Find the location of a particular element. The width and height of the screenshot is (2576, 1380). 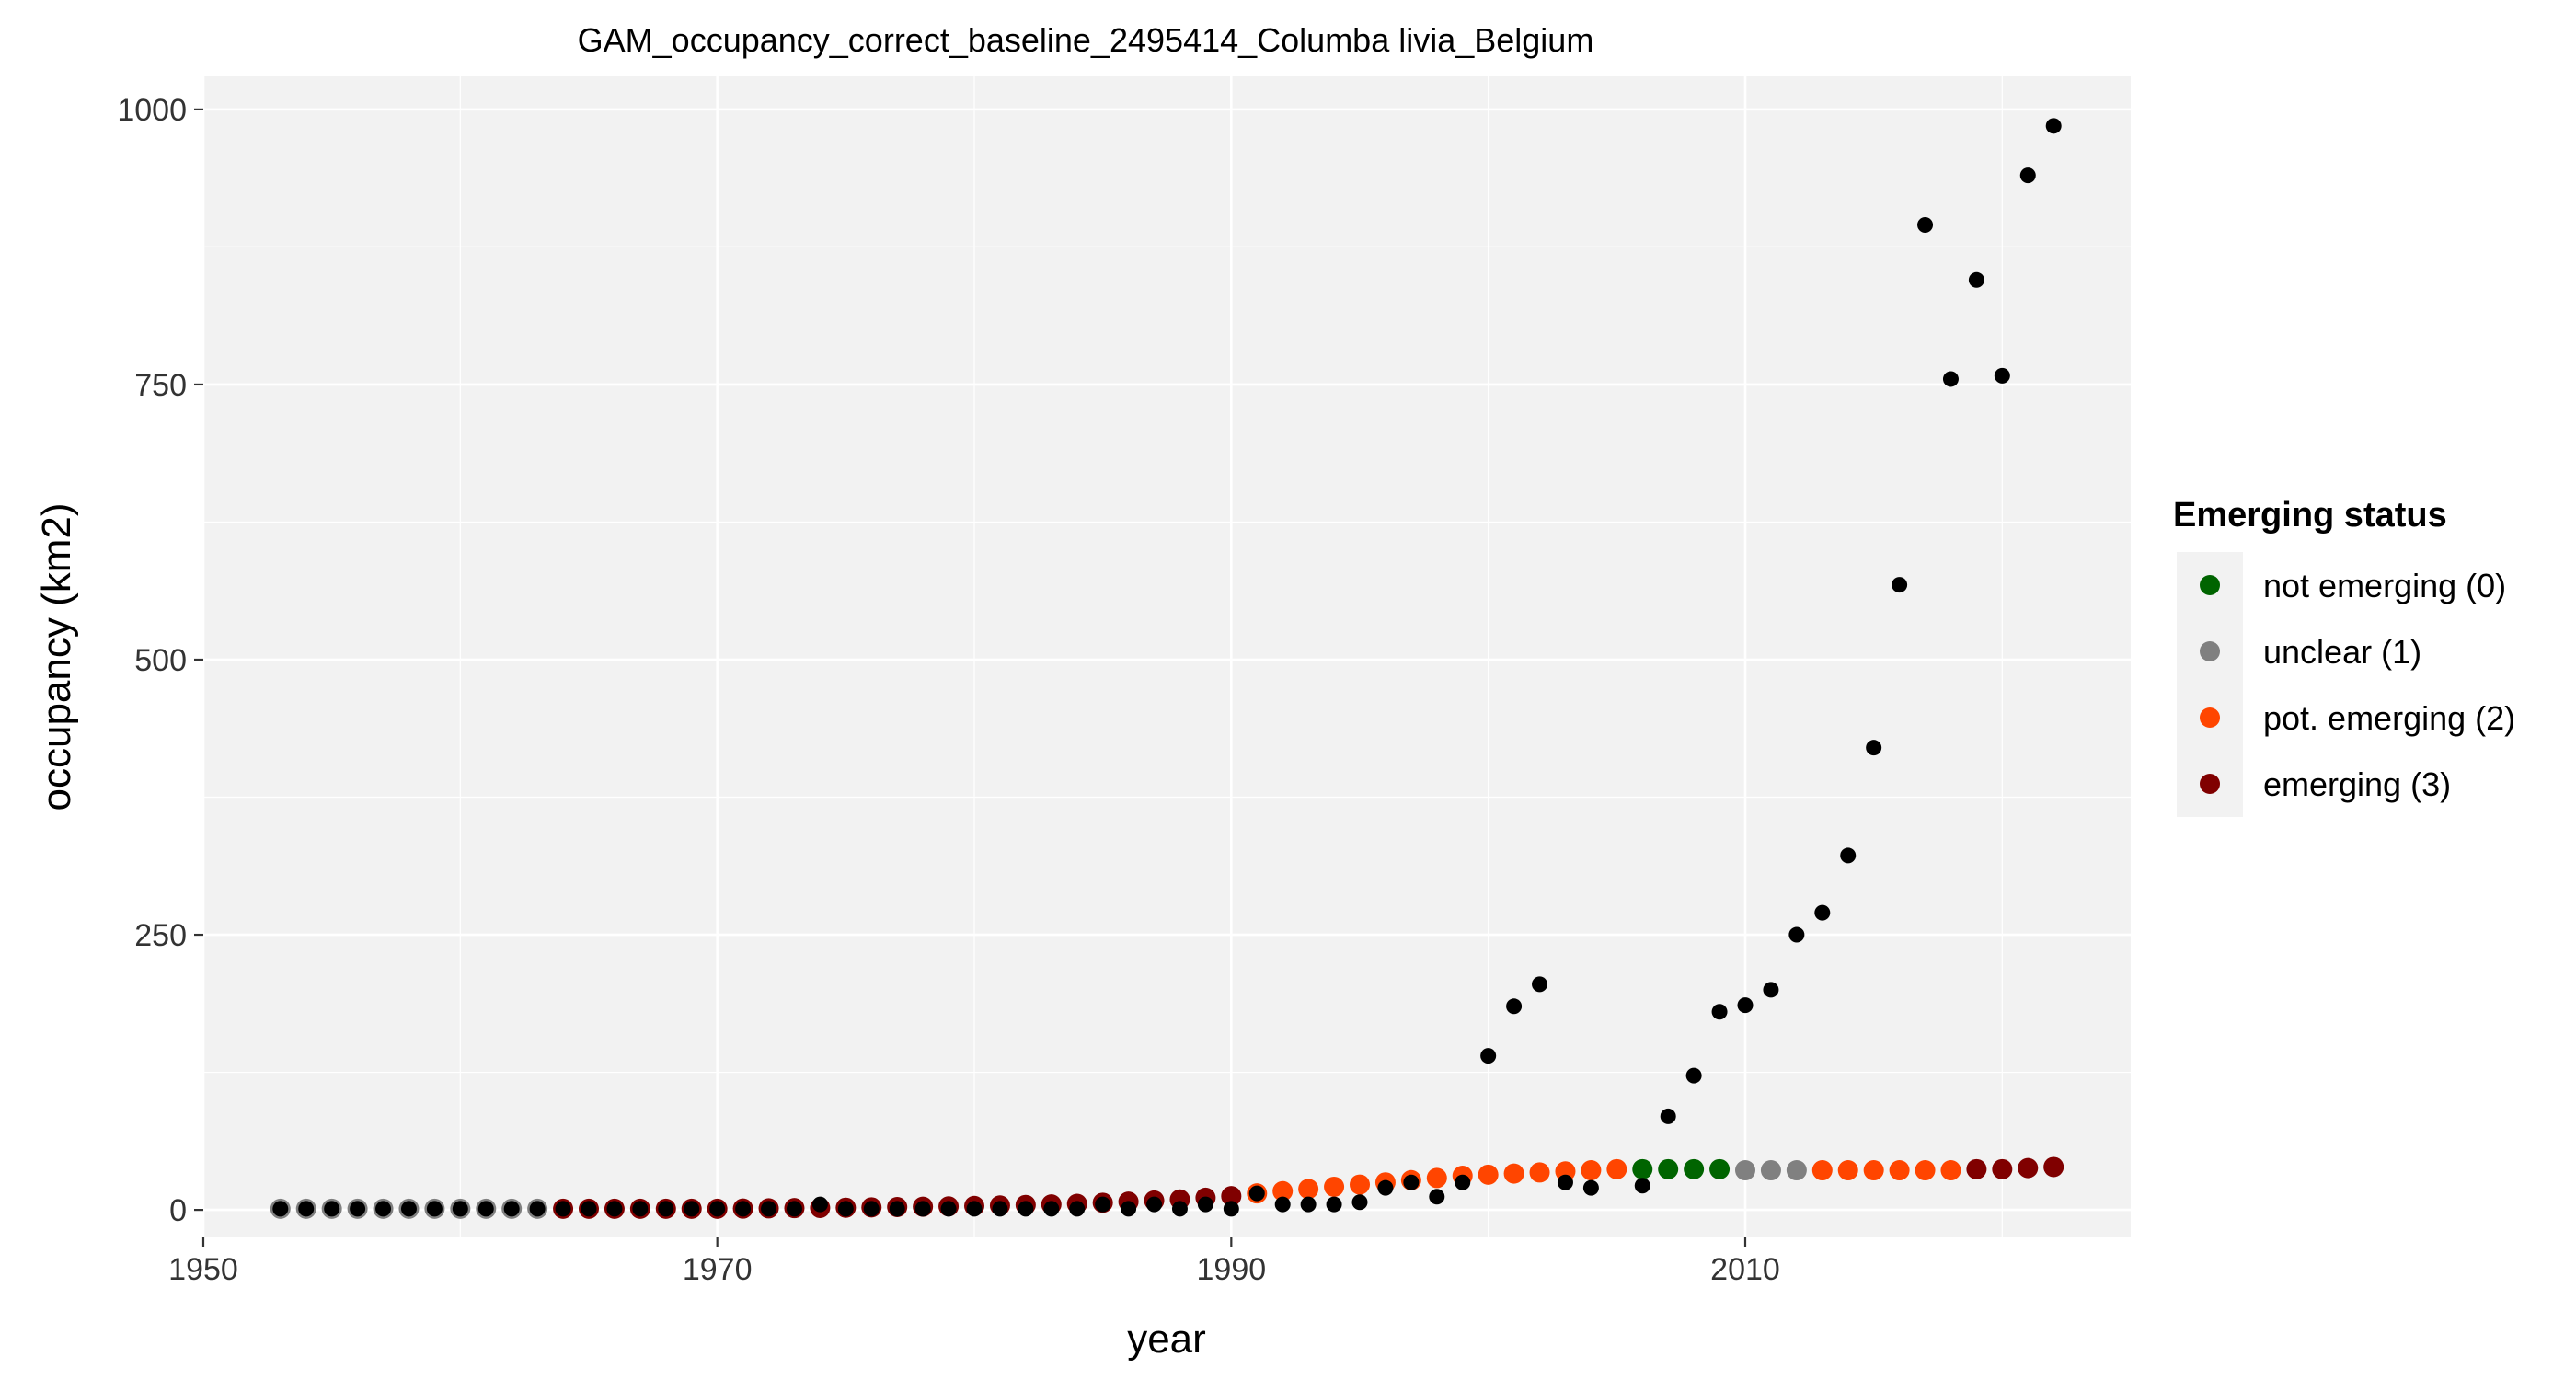

y-tick-label: 1000 is located at coordinates (152, 110).